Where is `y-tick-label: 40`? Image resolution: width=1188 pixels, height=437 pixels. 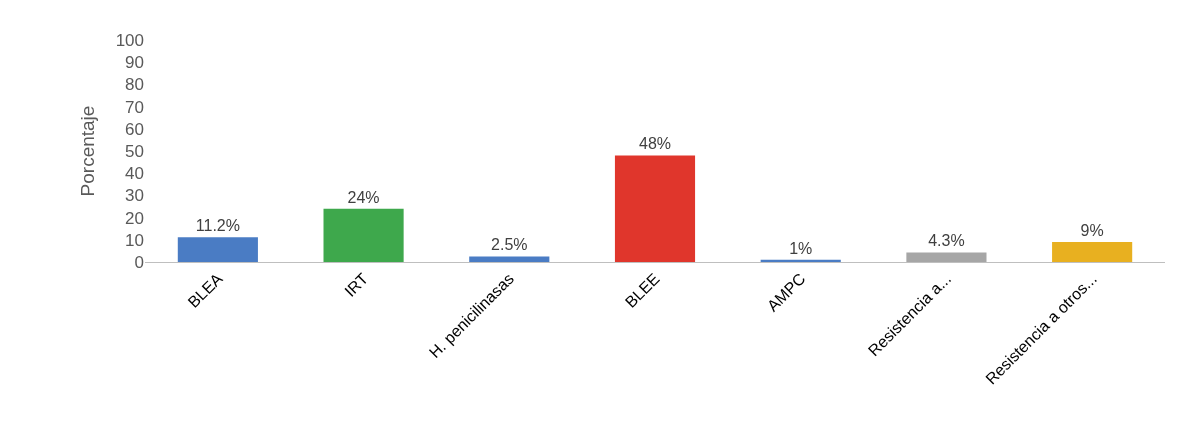
y-tick-label: 40 is located at coordinates (134, 174).